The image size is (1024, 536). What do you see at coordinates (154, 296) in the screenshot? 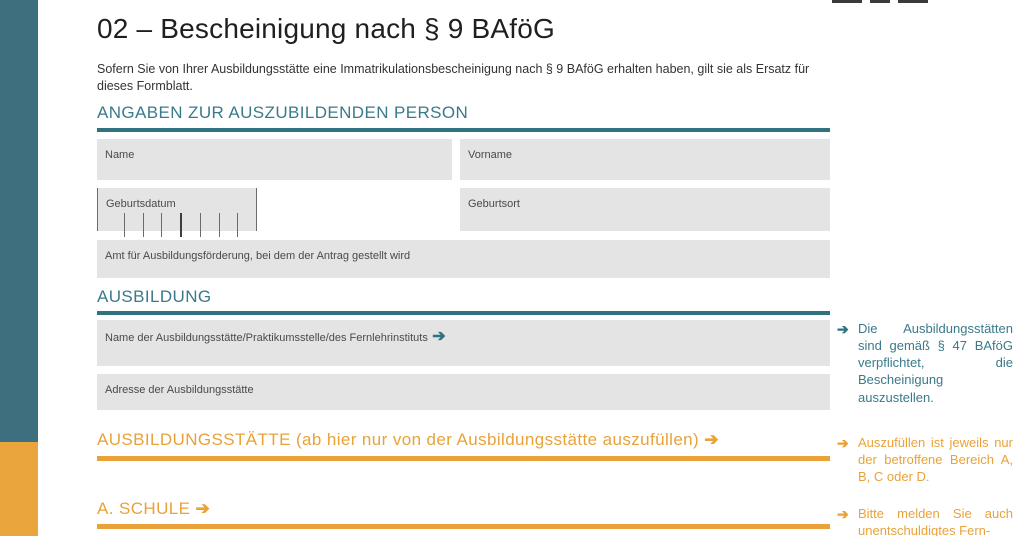
I see `section-heading-ausbildung: AUSBILDUNG` at bounding box center [154, 296].